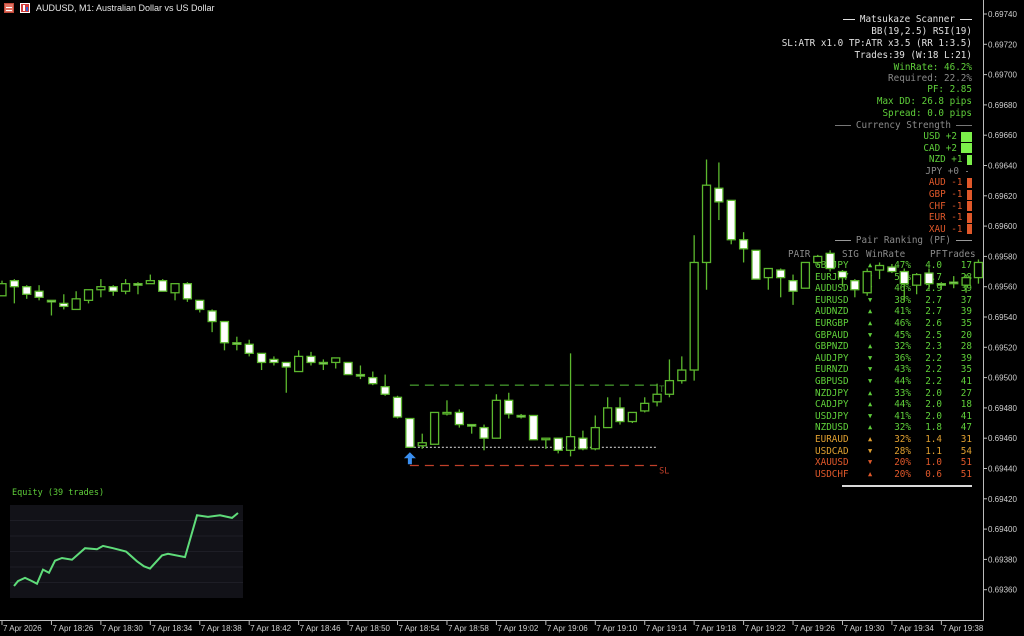 The image size is (1024, 636). Describe the element at coordinates (512, 393) in the screenshot. I see `pair-row: NZDJPY ▲ 33% 2.0 27` at that location.